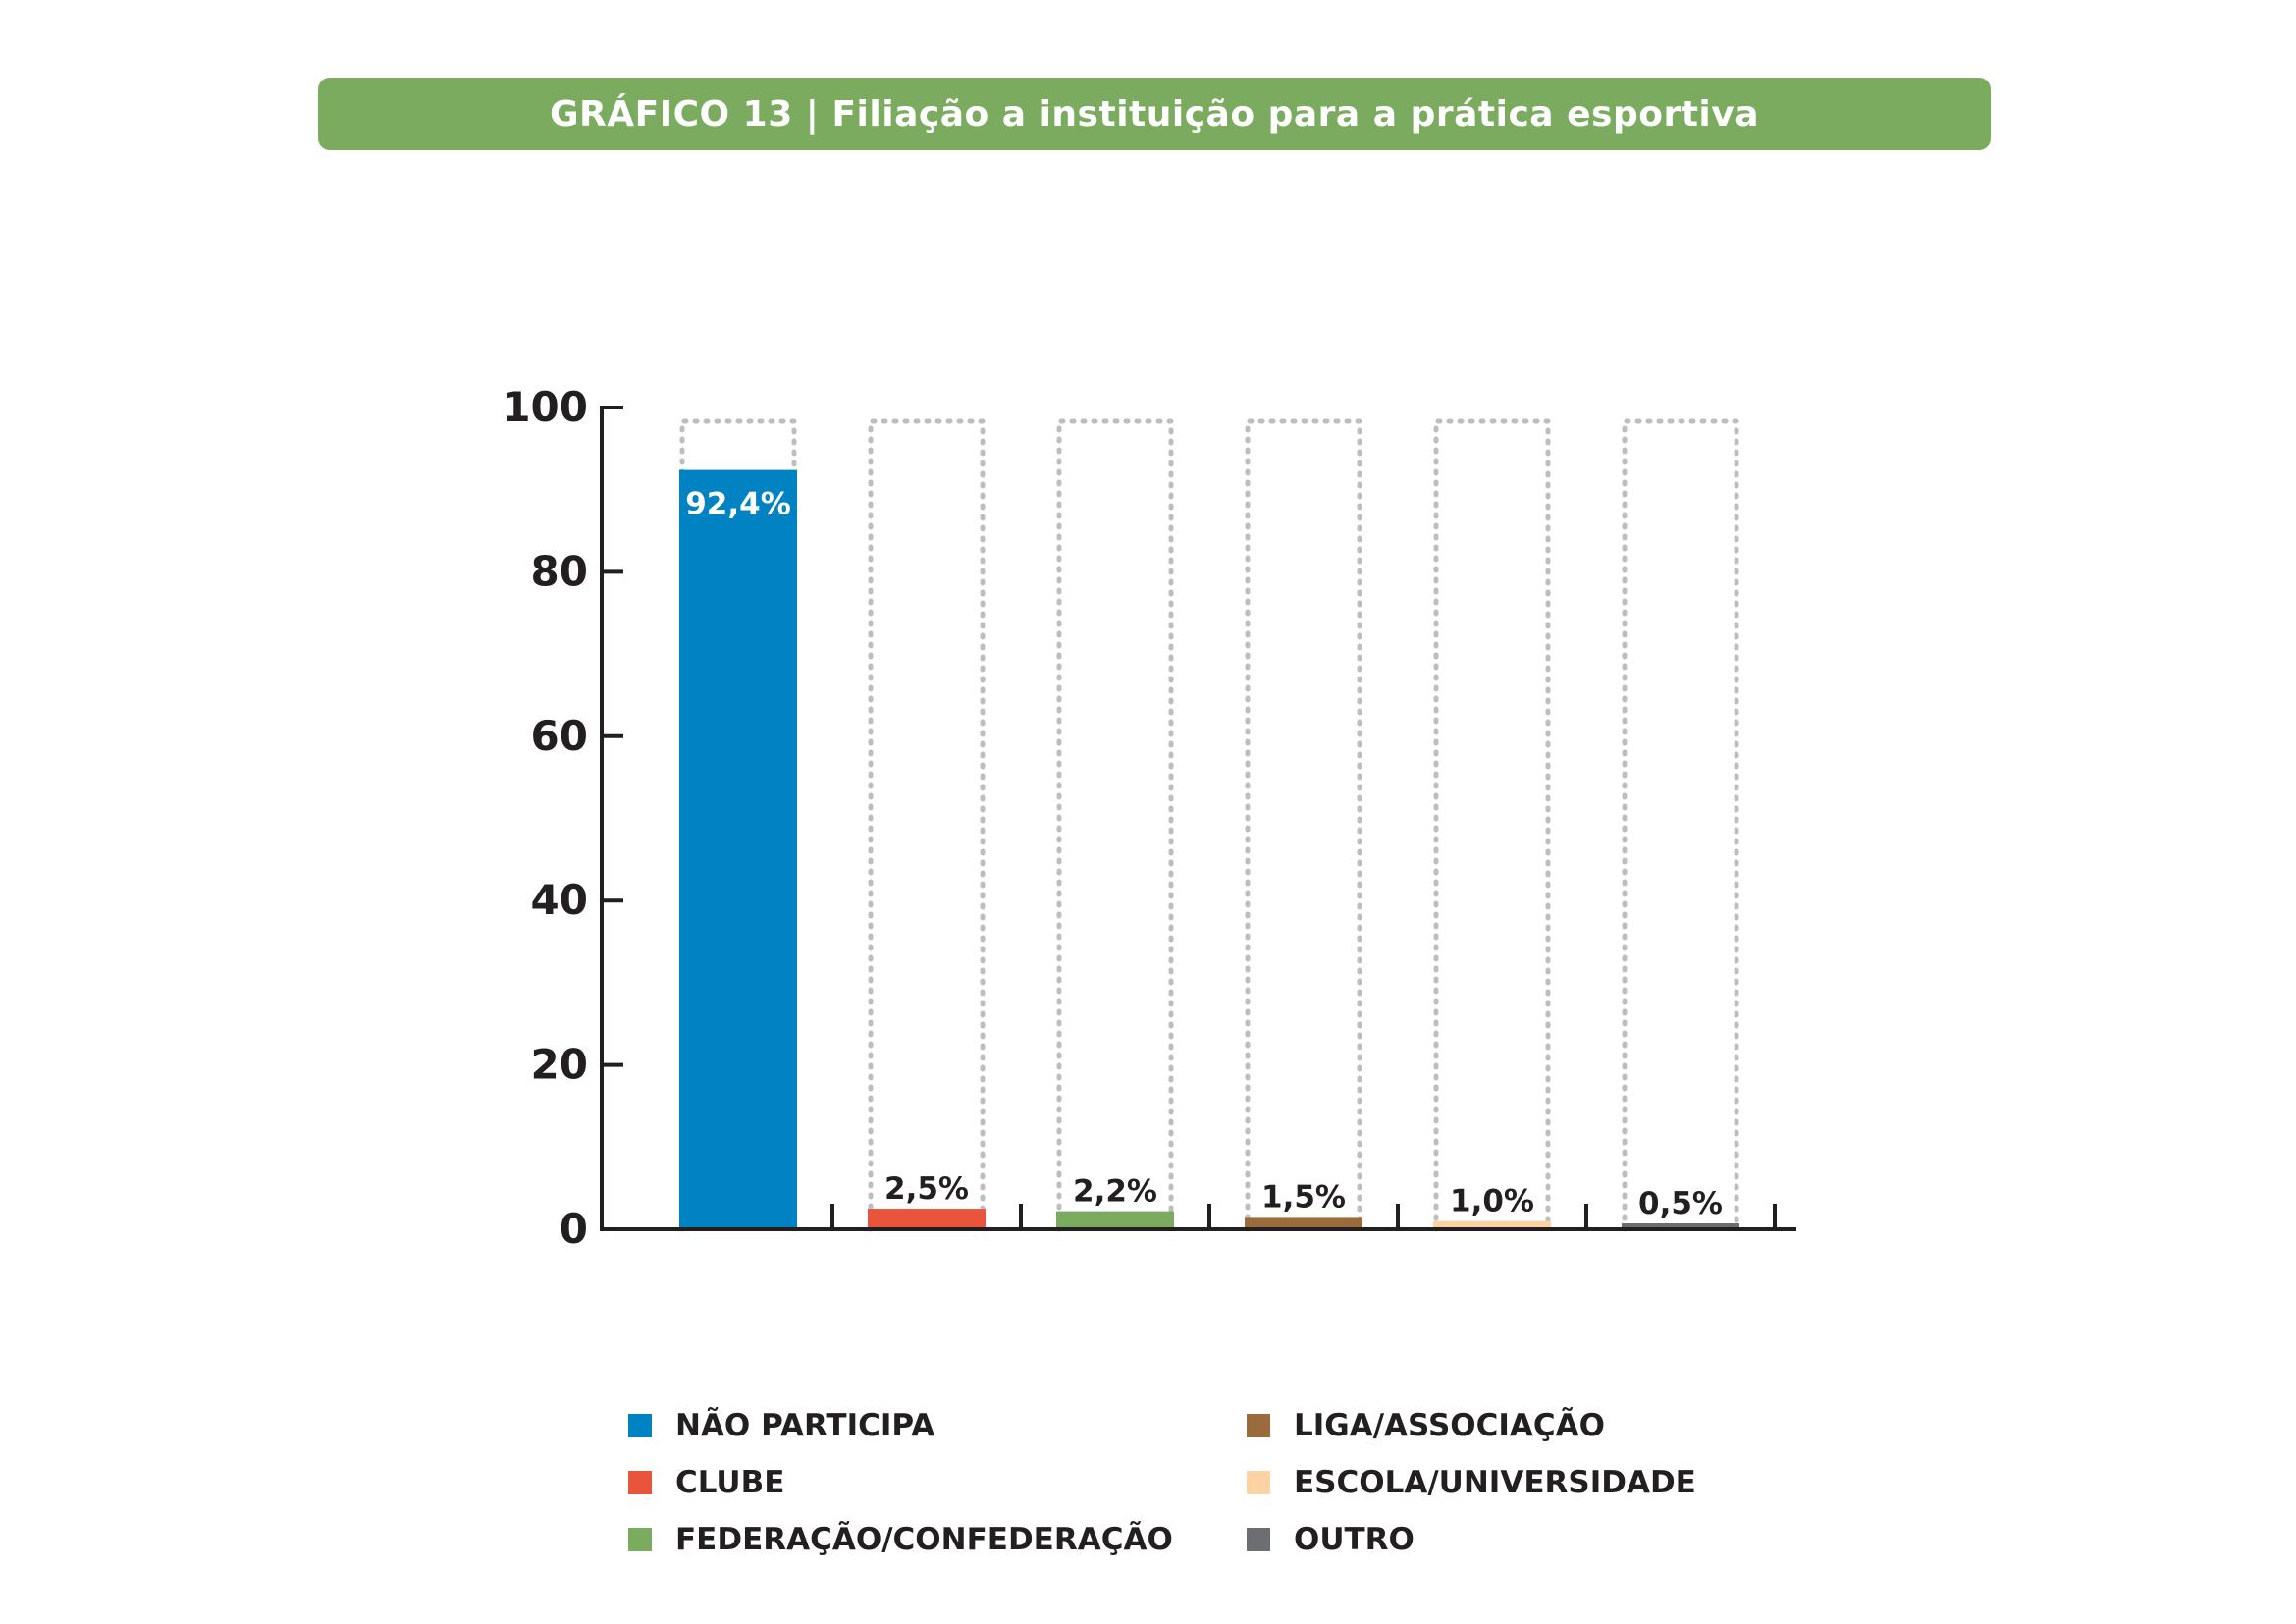 The image size is (2296, 1624). I want to click on legend-item: LIGA/ASSOCIAÇÃO, so click(1426, 1425).